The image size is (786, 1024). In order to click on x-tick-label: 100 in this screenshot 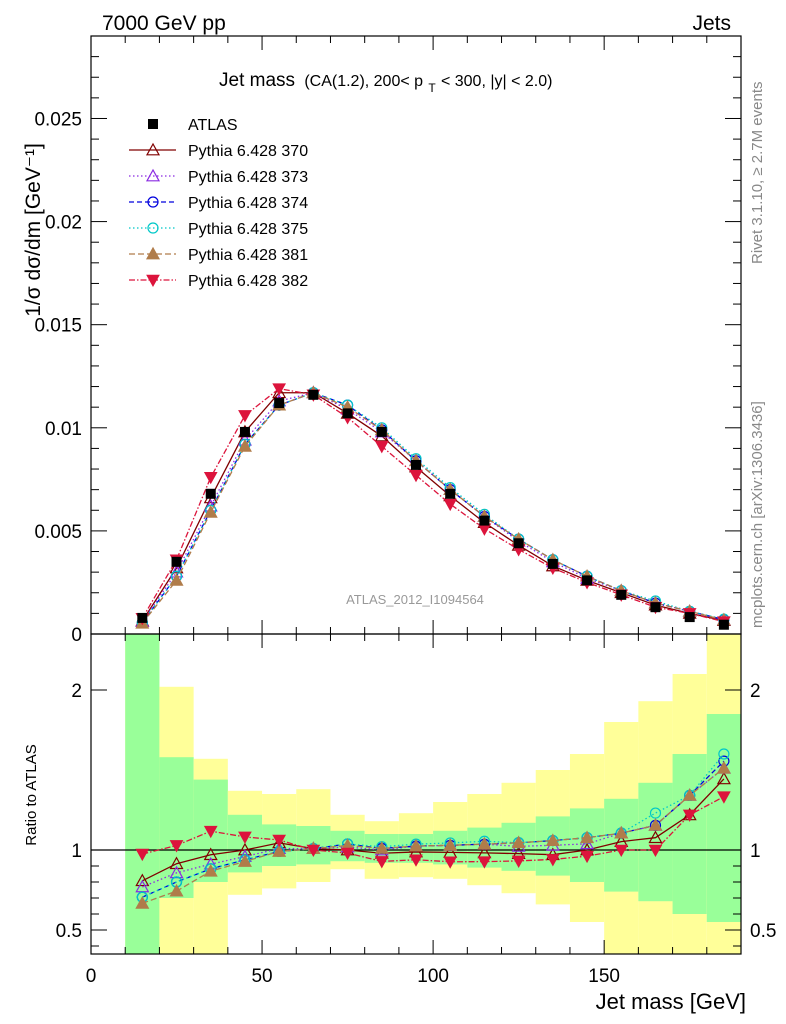, I will do `click(433, 976)`.